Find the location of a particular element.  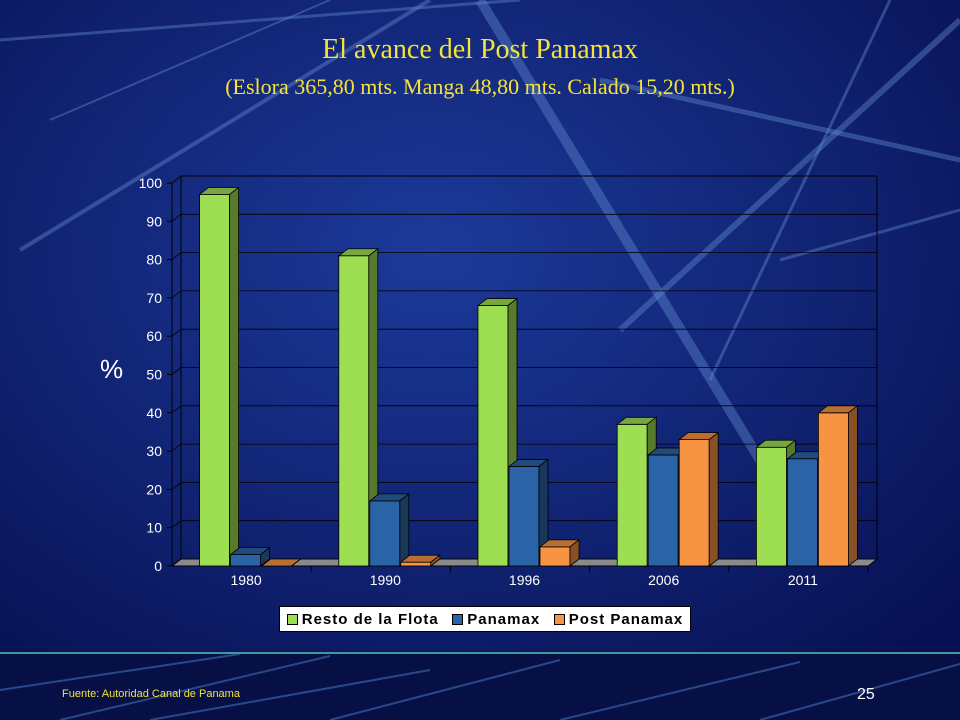

y-tick-label: 80 is located at coordinates (154, 260).